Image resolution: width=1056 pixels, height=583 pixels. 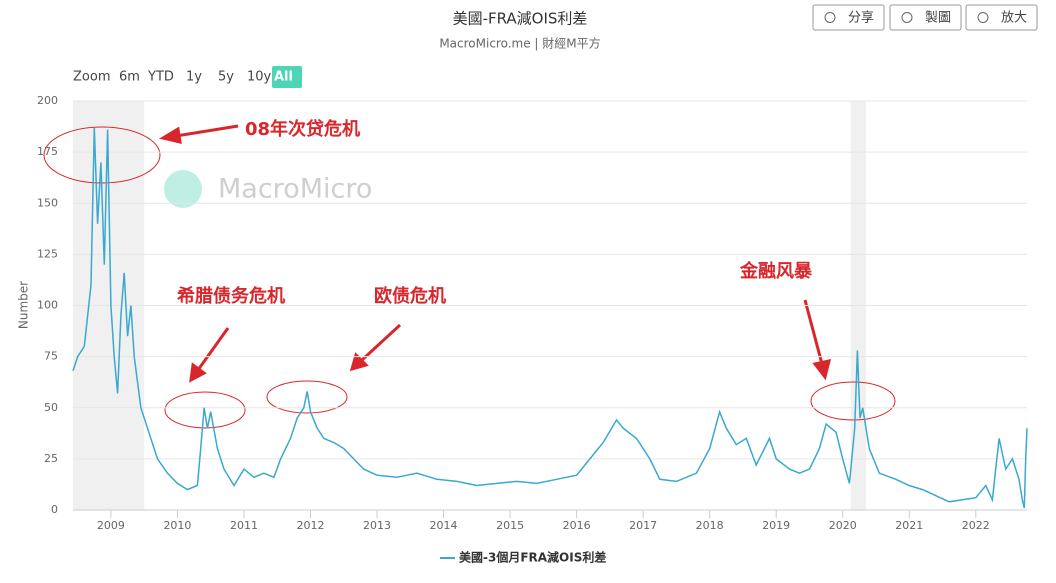 I want to click on zoom-active-bg, so click(x=287, y=77).